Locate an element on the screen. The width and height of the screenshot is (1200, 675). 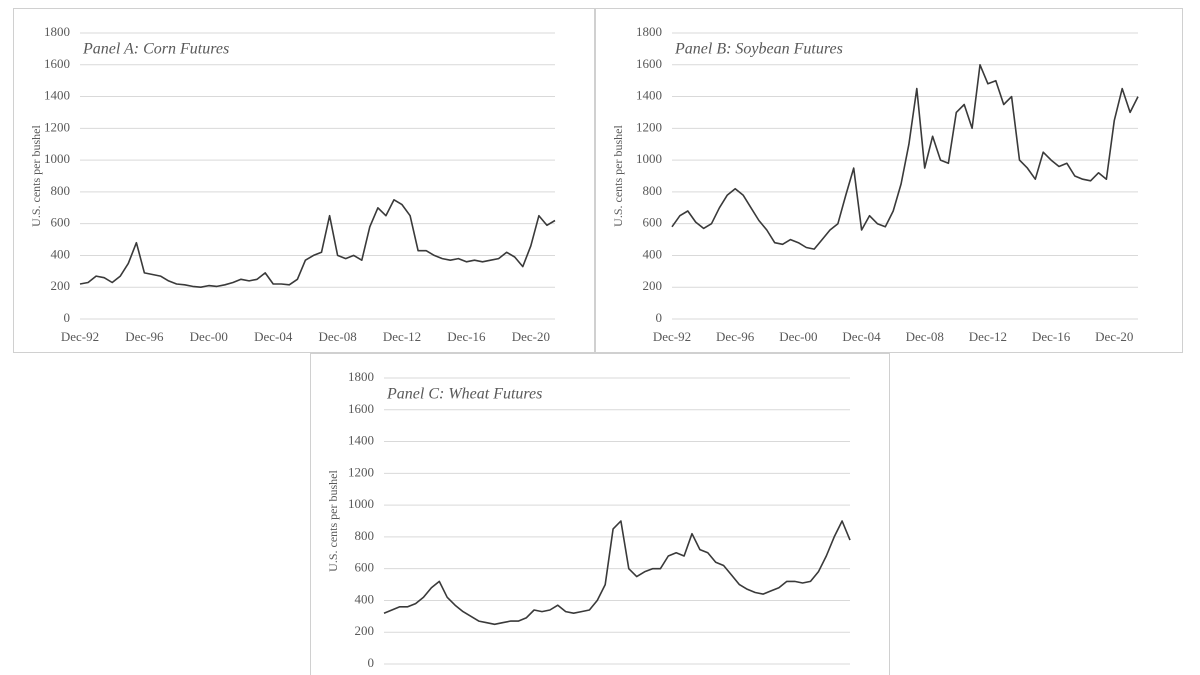
panel-title: Panel C: Wheat Futures is located at coordinates (464, 394).